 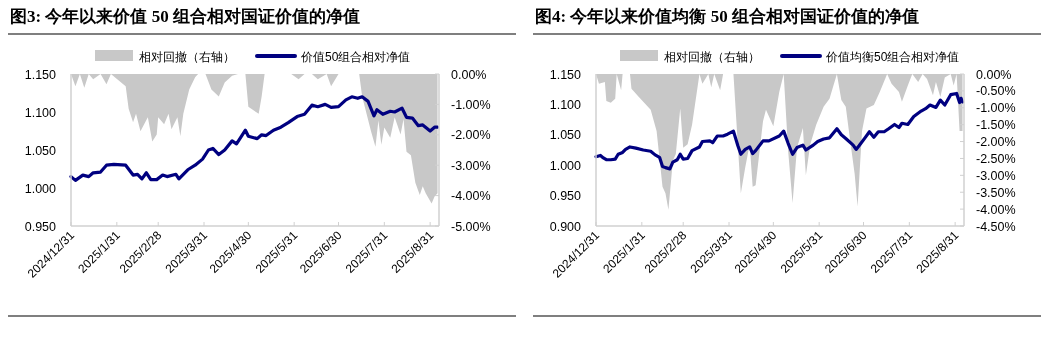 I want to click on y2-tick-label: -4.50%, so click(x=996, y=226).